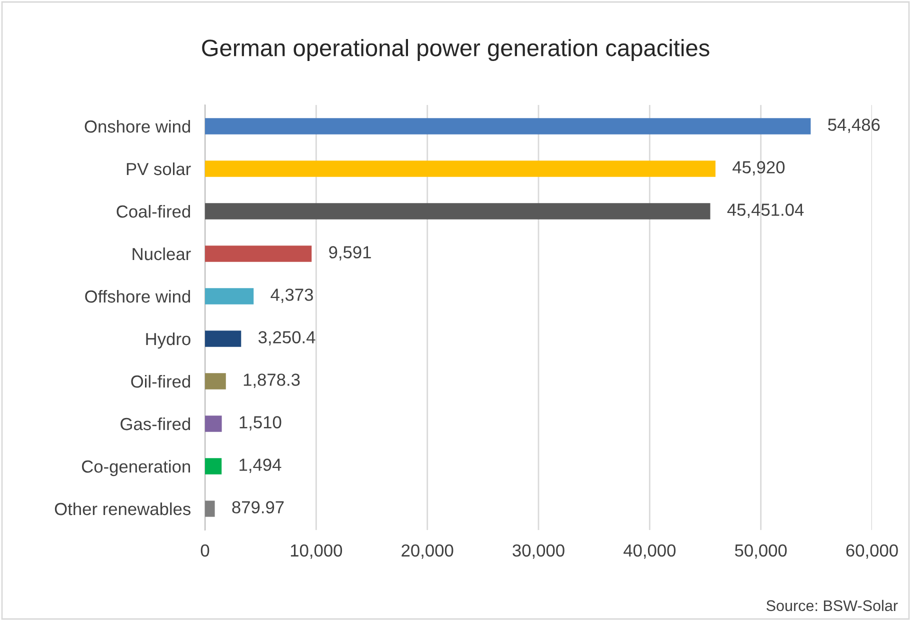 Image resolution: width=911 pixels, height=621 pixels. What do you see at coordinates (291, 295) in the screenshot?
I see `data-label: 4,373` at bounding box center [291, 295].